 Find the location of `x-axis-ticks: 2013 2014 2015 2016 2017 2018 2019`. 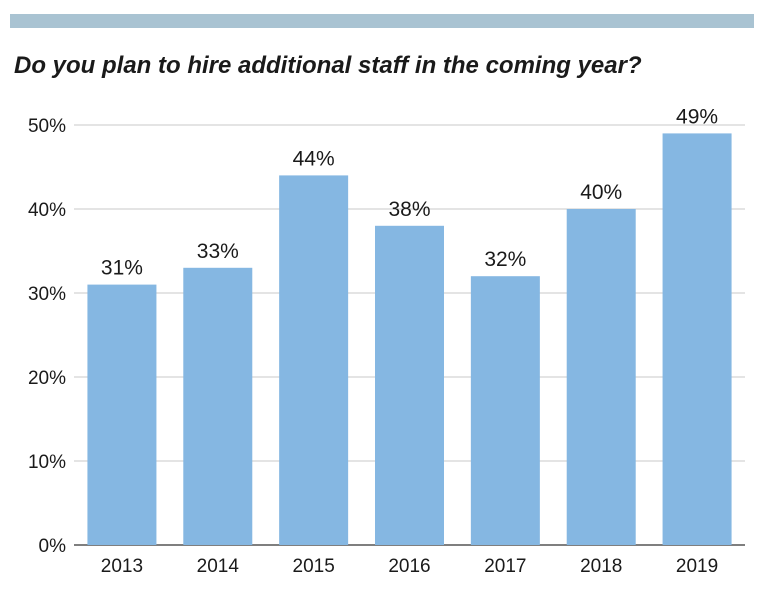

x-axis-ticks: 2013 2014 2015 2016 2017 2018 2019 is located at coordinates (409, 566).